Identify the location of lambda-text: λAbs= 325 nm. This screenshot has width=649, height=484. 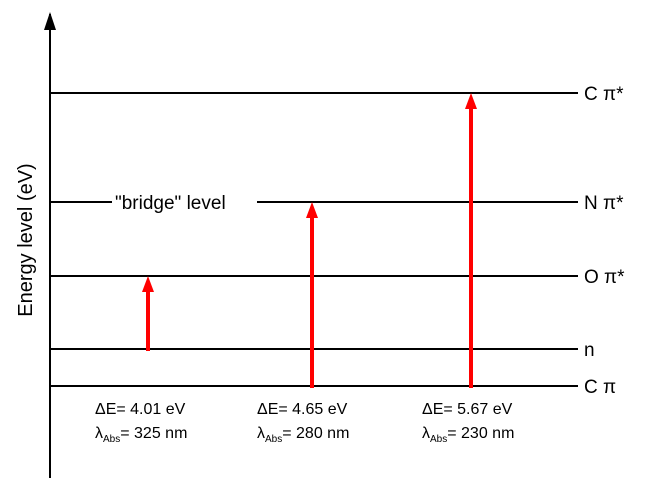
(141, 435).